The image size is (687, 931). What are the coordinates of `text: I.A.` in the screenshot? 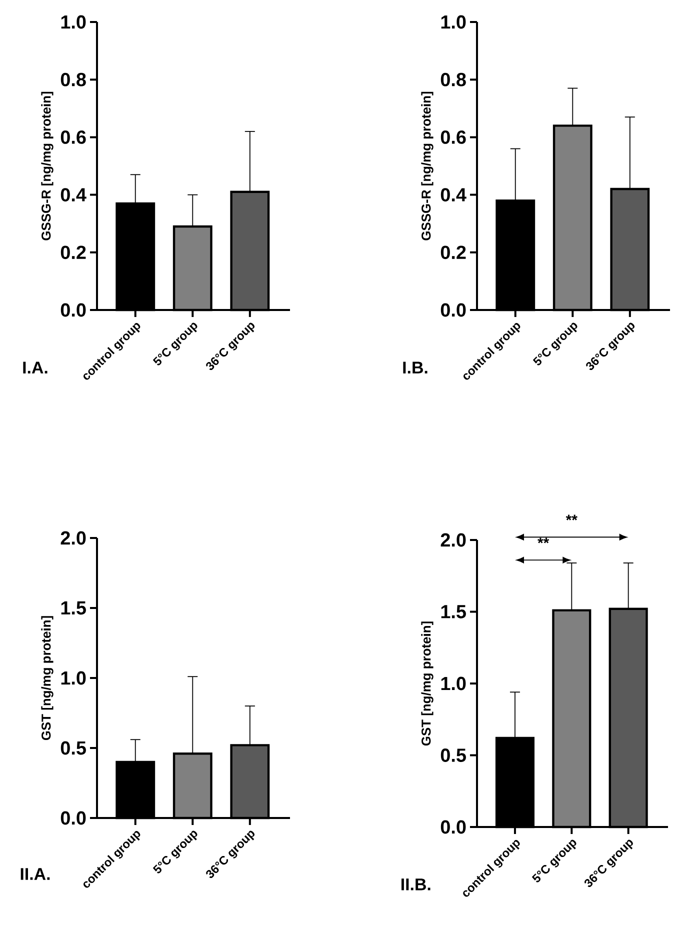 It's located at (35, 368).